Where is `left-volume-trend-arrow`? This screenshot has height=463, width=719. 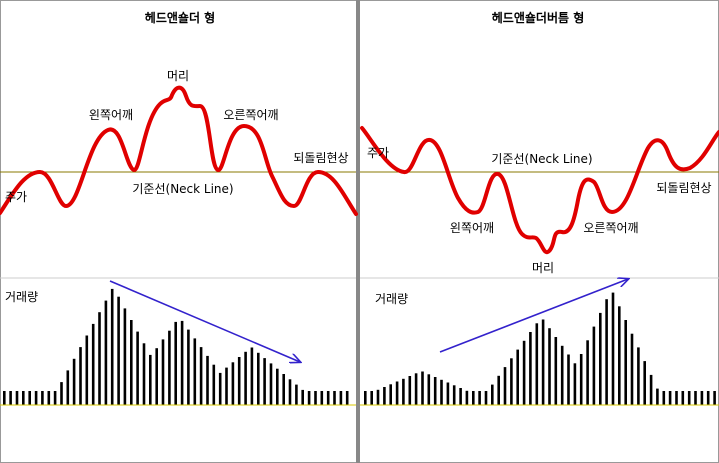
left-volume-trend-arrow is located at coordinates (204, 321).